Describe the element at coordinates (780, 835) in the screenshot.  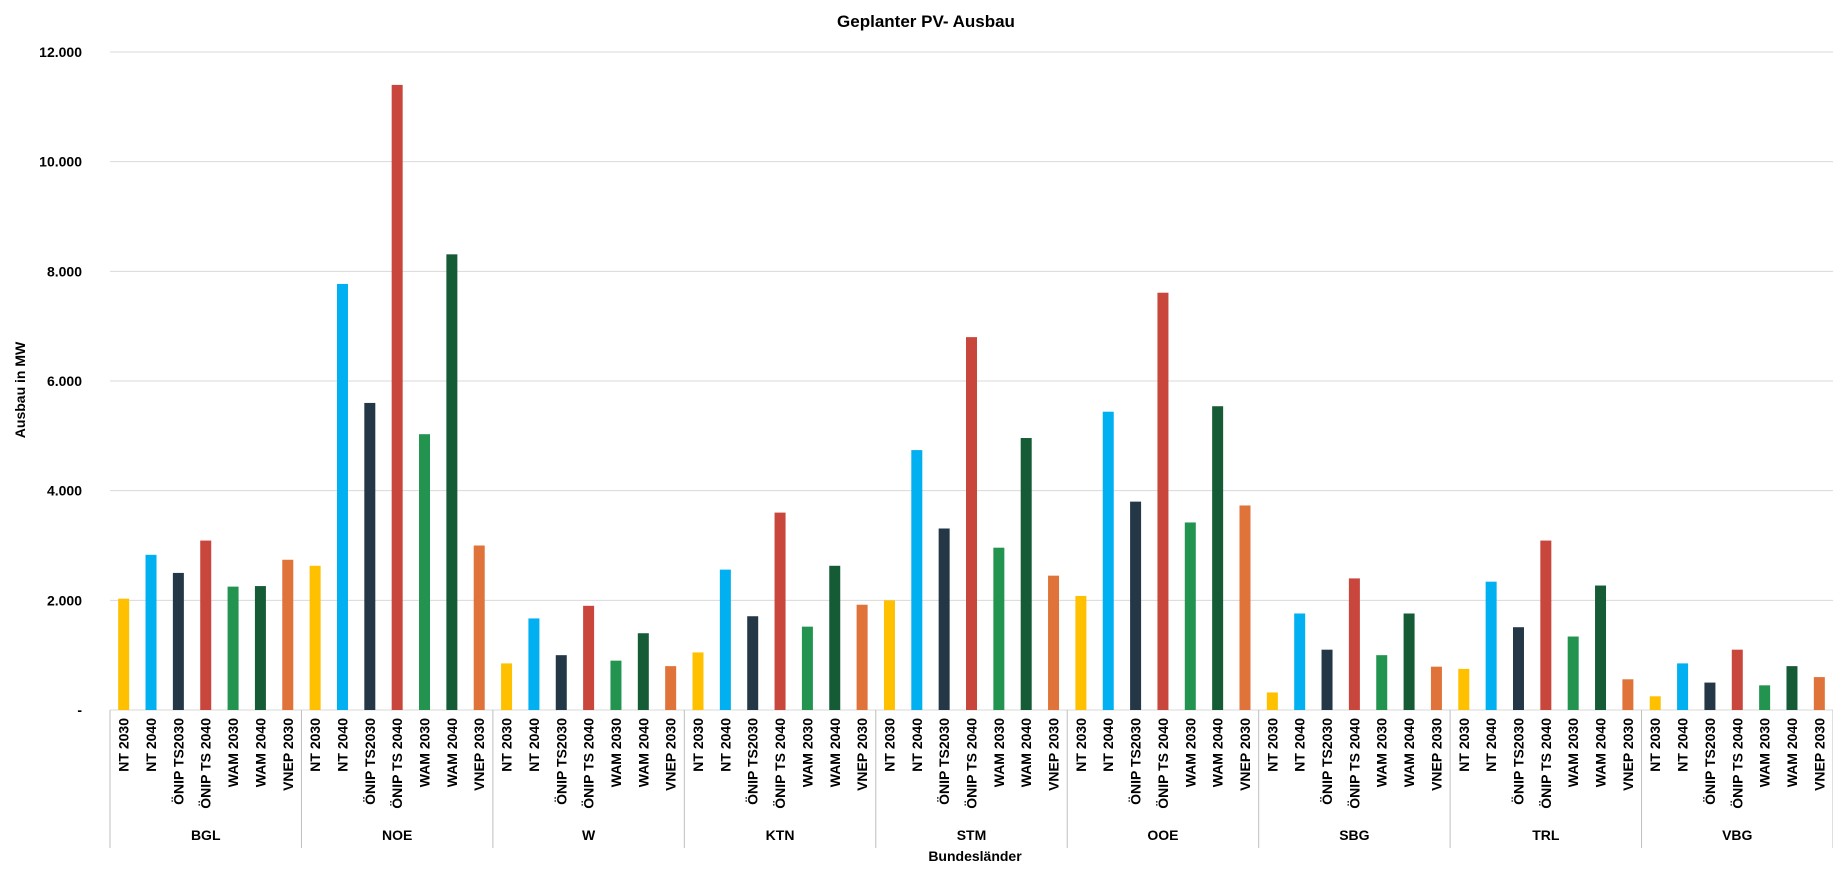
I see `group-label: KTN` at that location.